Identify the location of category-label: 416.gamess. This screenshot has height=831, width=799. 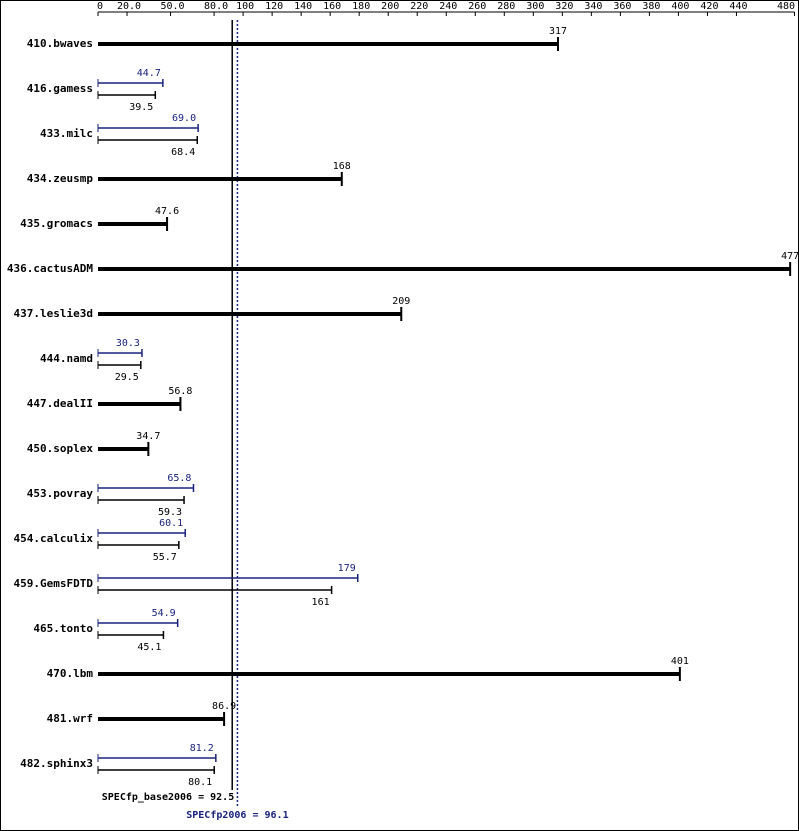
(60, 88).